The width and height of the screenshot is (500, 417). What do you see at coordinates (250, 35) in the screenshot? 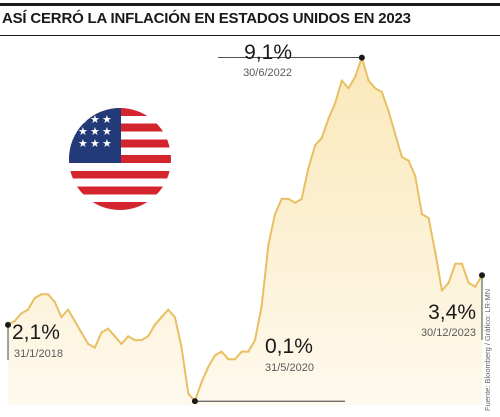
I see `title-rule` at bounding box center [250, 35].